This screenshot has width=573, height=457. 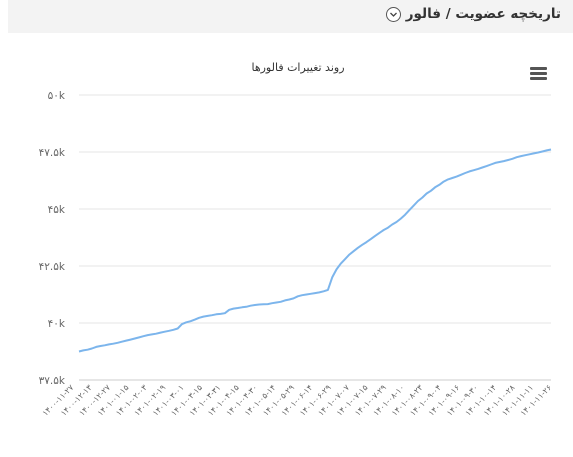 I want to click on y-tick-label: ۴۰k, so click(x=57, y=324).